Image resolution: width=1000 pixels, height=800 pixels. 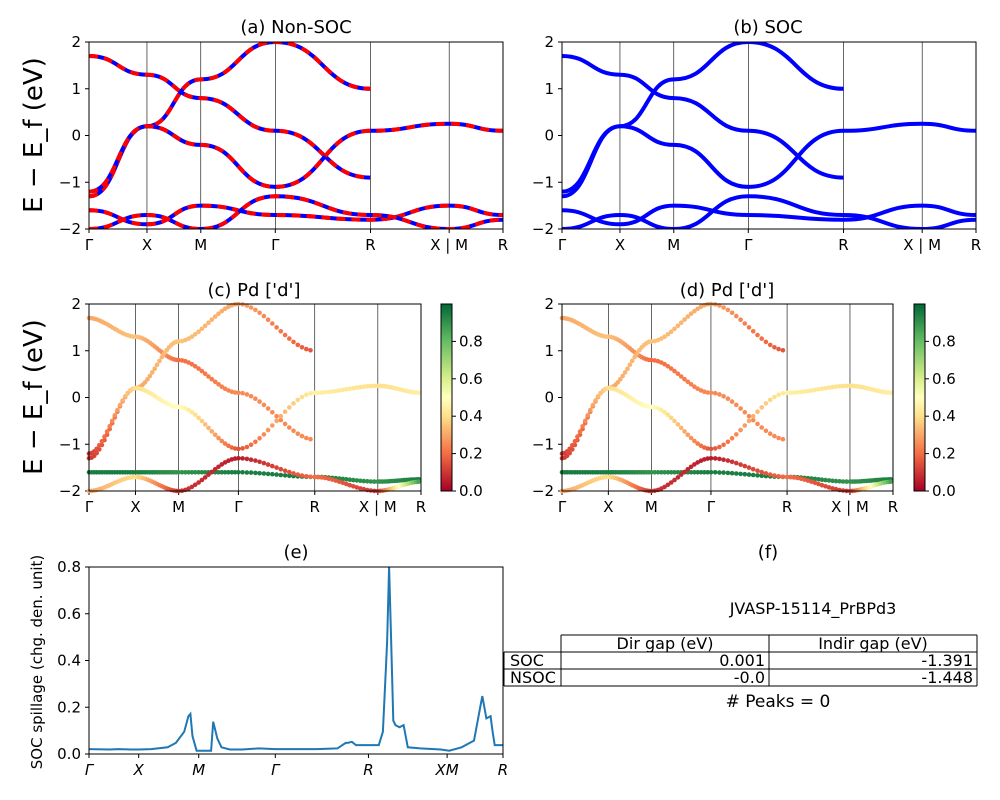 I want to click on ytick-label: 0, so click(x=76, y=398).